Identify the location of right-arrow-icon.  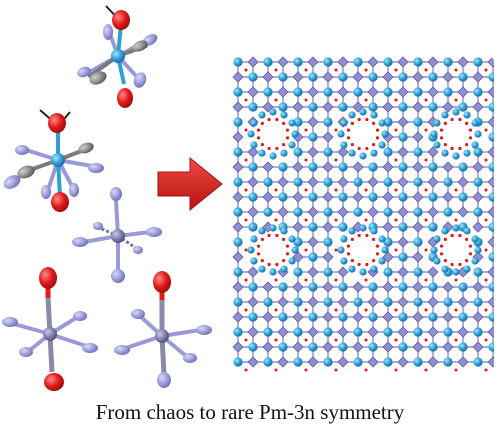
(190, 184).